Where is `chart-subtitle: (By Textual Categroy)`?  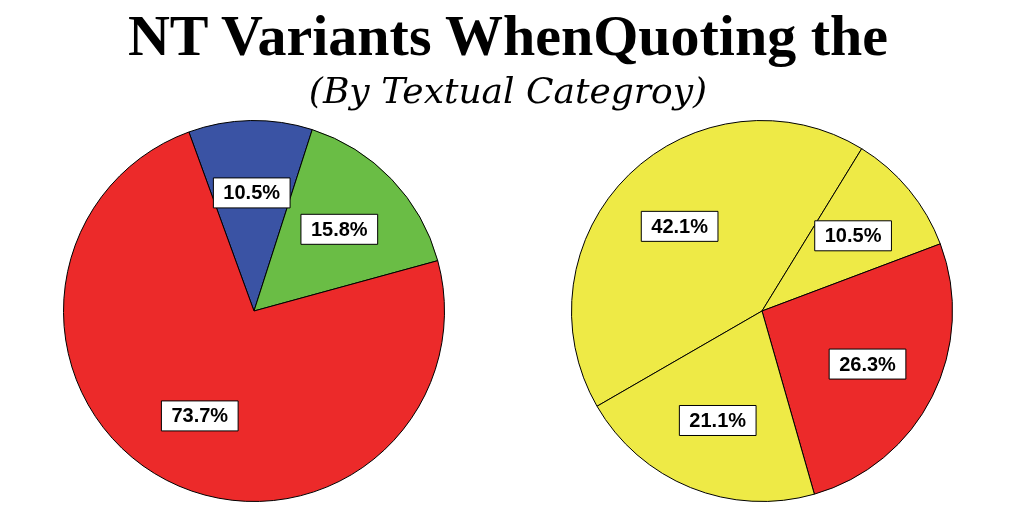
chart-subtitle: (By Textual Categroy) is located at coordinates (508, 90).